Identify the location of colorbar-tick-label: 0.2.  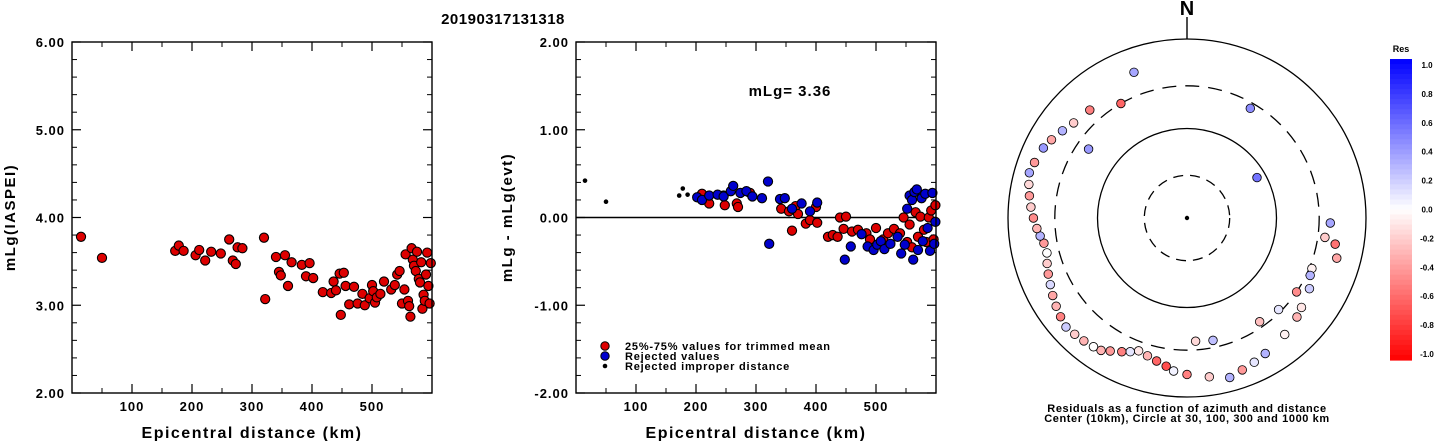
(1427, 181).